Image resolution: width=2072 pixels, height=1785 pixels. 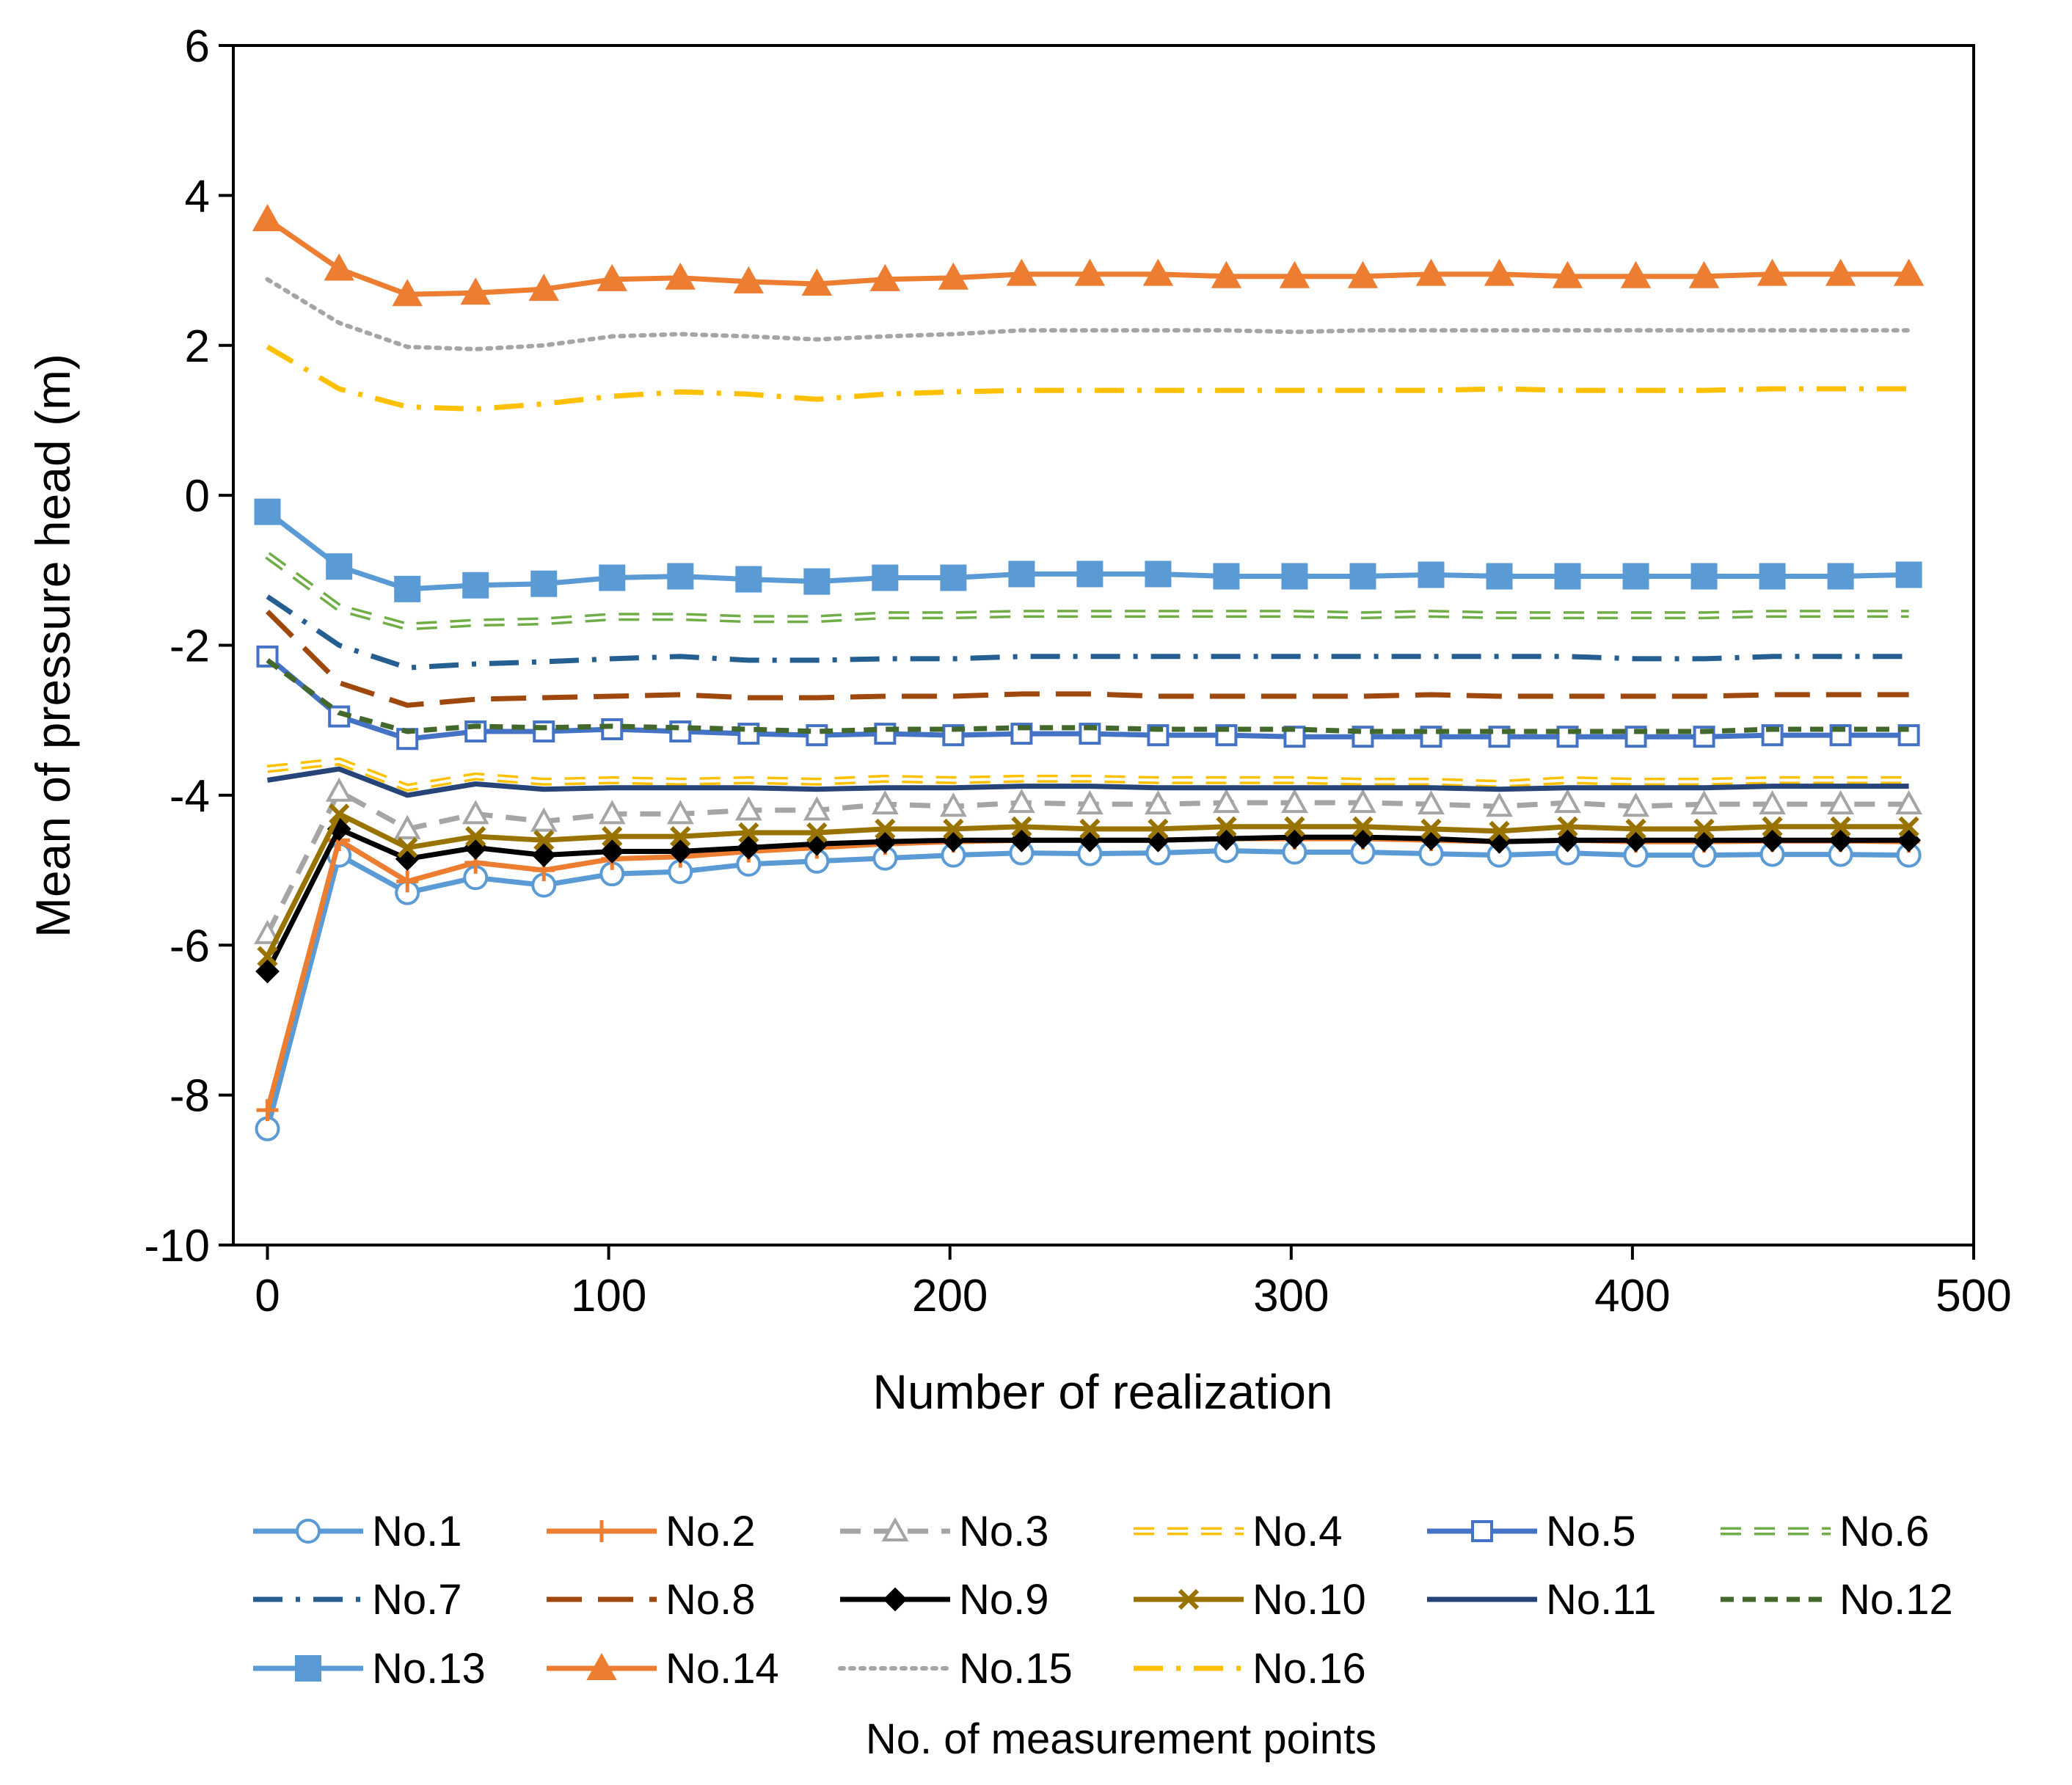 I want to click on series-no15, so click(x=1088, y=314).